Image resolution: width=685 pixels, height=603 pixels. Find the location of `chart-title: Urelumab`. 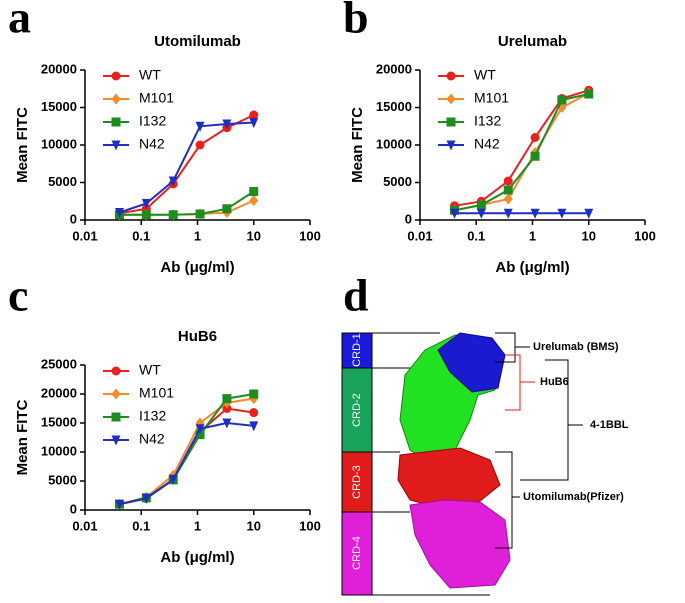

chart-title: Urelumab is located at coordinates (532, 41).